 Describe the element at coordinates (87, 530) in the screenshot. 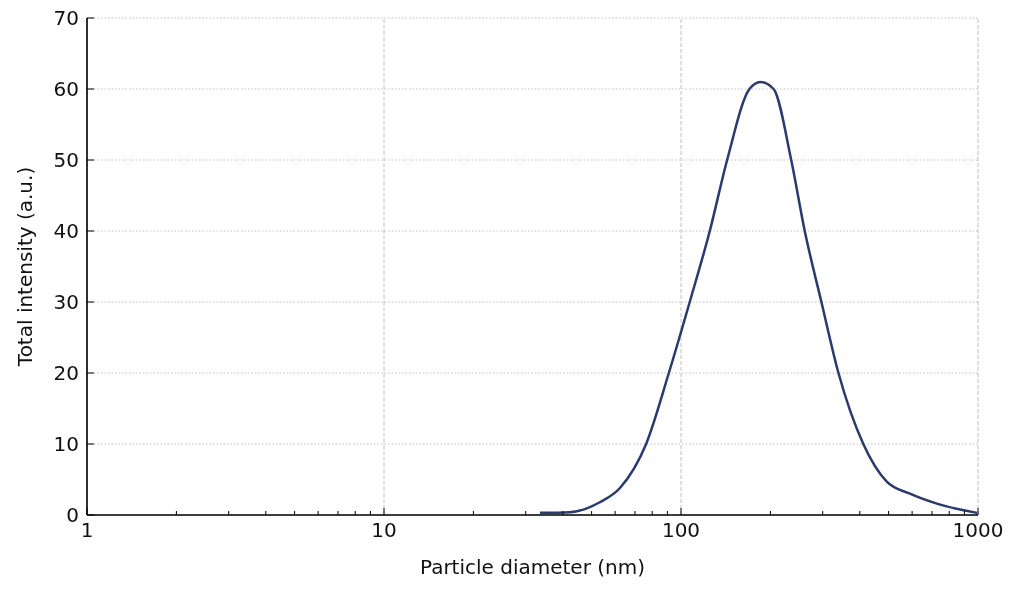

I see `x-tick-label: 1` at that location.